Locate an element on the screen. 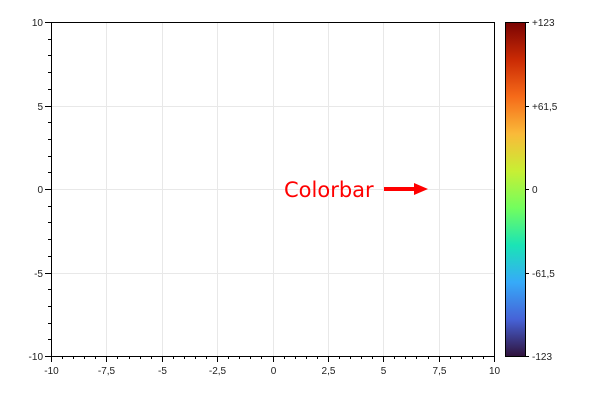 The width and height of the screenshot is (600, 400). colorbar-tick-label: 0 is located at coordinates (535, 190).